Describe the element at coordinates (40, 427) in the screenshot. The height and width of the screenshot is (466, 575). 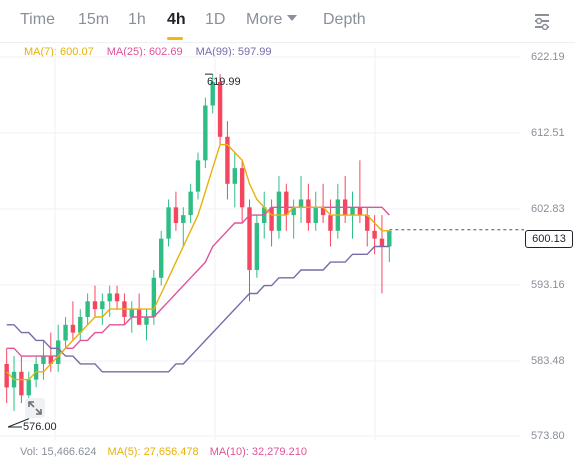
I see `low-price-label: 576.00` at that location.